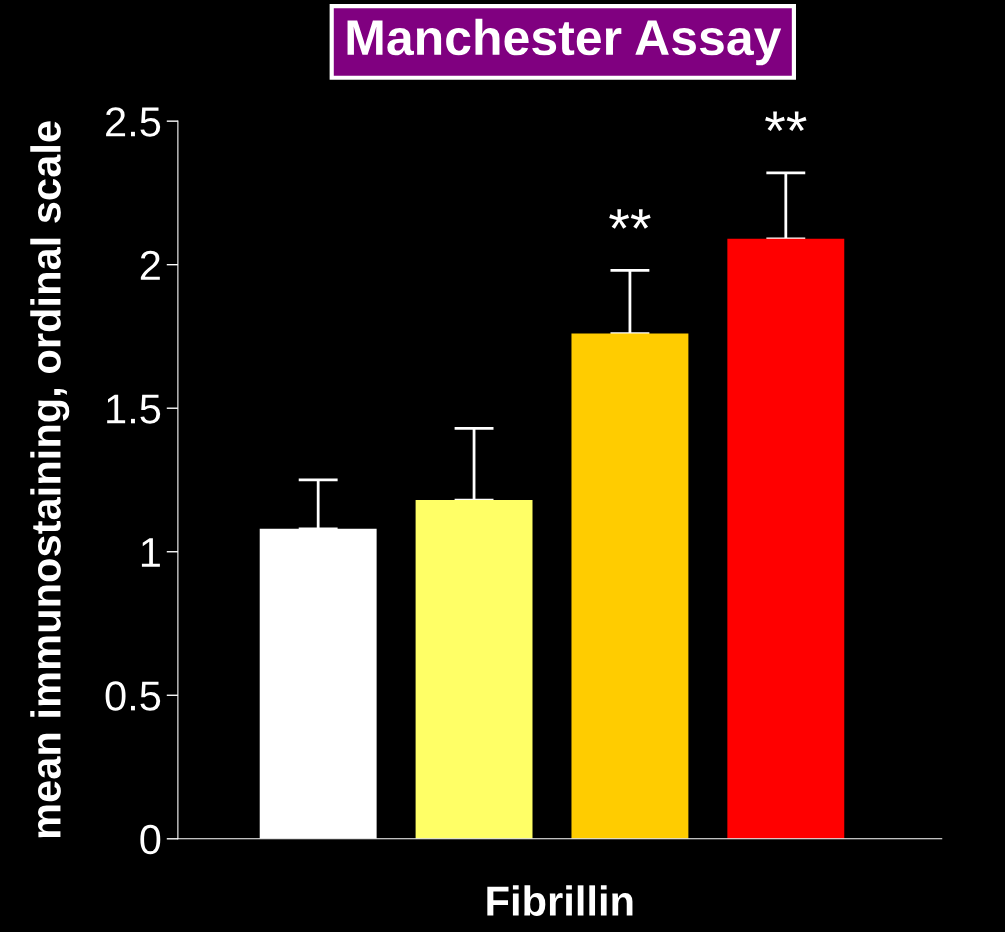  Describe the element at coordinates (150, 552) in the screenshot. I see `y-tick-label: 1` at that location.